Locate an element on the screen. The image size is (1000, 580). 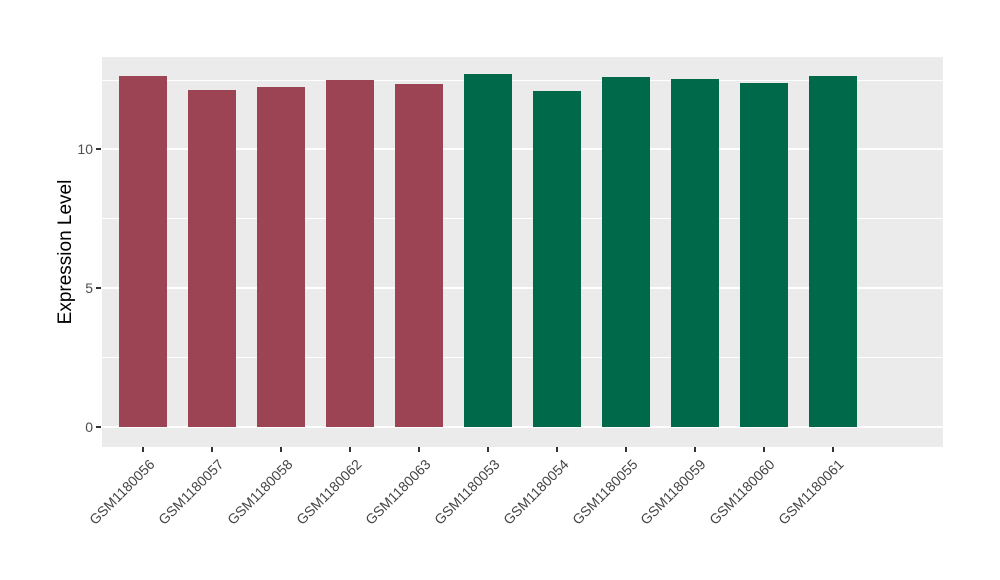
bar-GSM1180057 is located at coordinates (212, 258).